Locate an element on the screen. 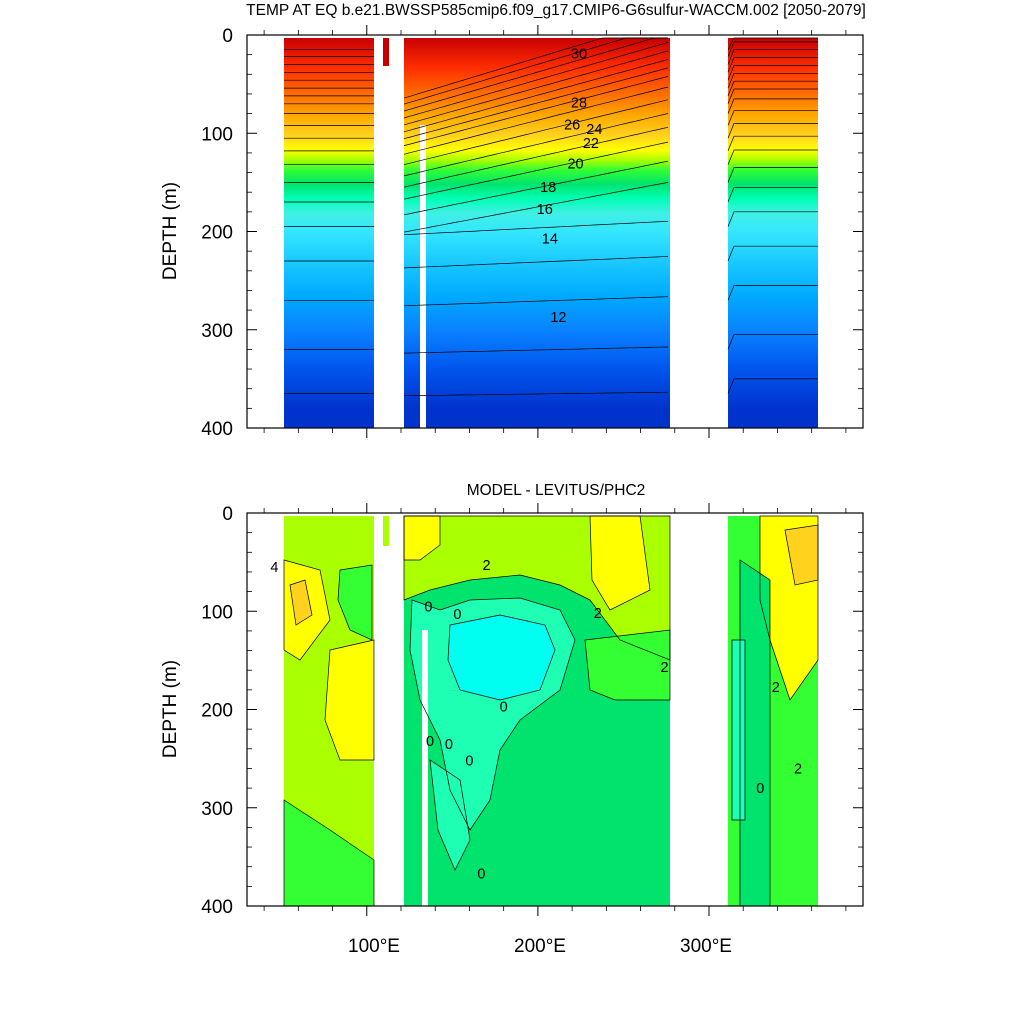 This screenshot has width=1024, height=1024. contour-label: 30 is located at coordinates (579, 55).